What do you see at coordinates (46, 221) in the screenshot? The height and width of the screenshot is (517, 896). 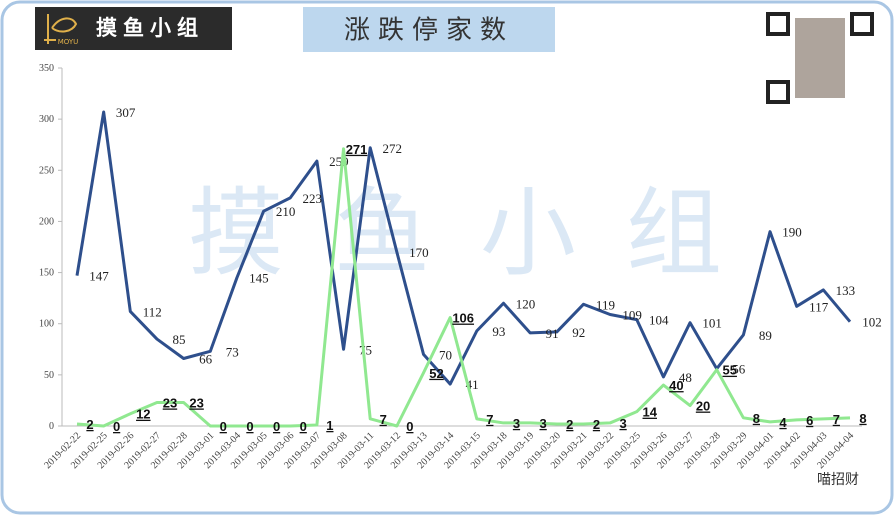 I see `y-tick-label: 200` at bounding box center [46, 221].